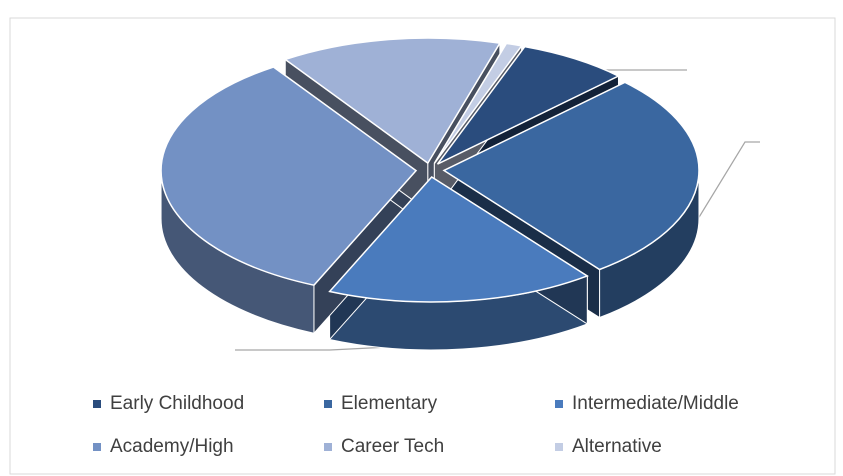  Describe the element at coordinates (617, 446) in the screenshot. I see `legend-label: Alternative` at that location.